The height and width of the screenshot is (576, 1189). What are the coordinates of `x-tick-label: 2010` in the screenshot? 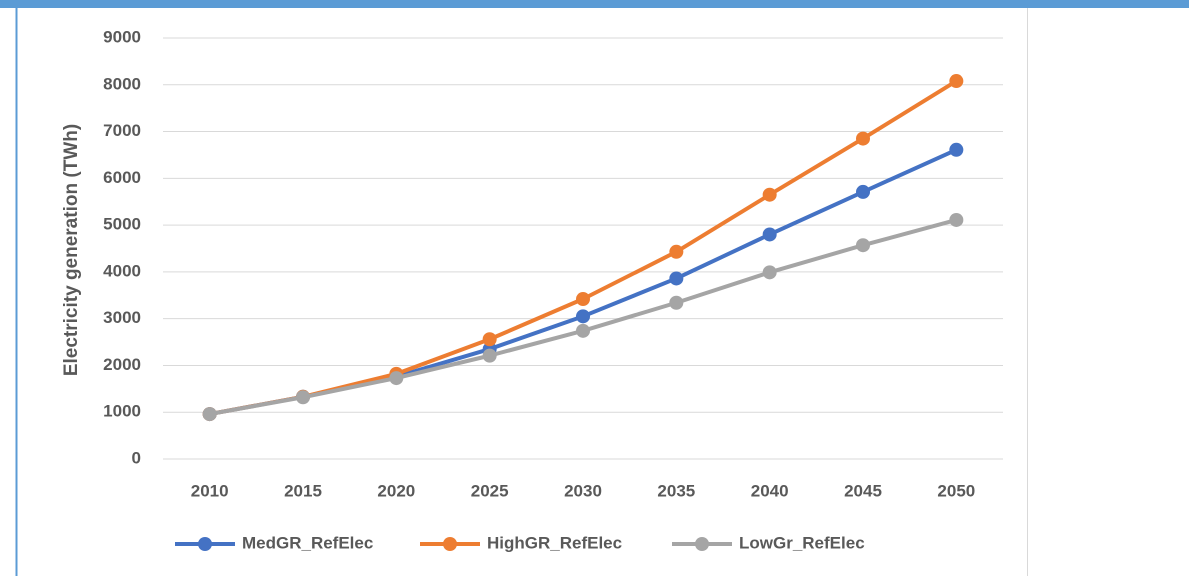 It's located at (210, 490).